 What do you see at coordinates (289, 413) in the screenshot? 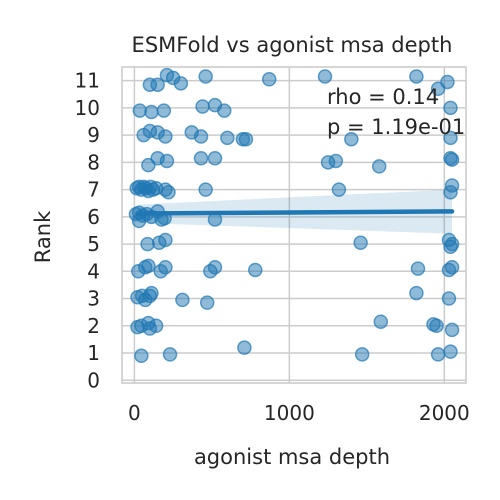
I see `x-tick-label: 1000` at bounding box center [289, 413].